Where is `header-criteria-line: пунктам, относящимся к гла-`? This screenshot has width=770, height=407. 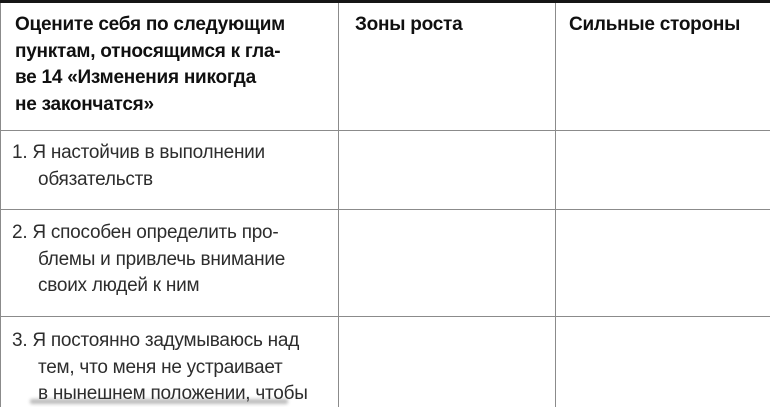 header-criteria-line: пунктам, относящимся к гла- is located at coordinates (148, 51).